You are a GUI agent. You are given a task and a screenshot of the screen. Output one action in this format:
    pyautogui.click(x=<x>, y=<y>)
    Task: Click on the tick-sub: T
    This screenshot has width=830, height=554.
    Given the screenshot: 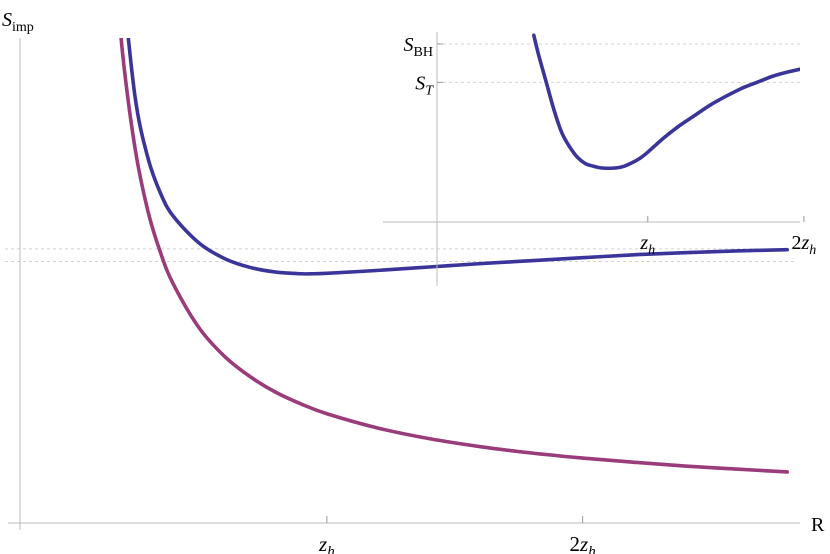 What is the action you would take?
    pyautogui.click(x=429, y=90)
    